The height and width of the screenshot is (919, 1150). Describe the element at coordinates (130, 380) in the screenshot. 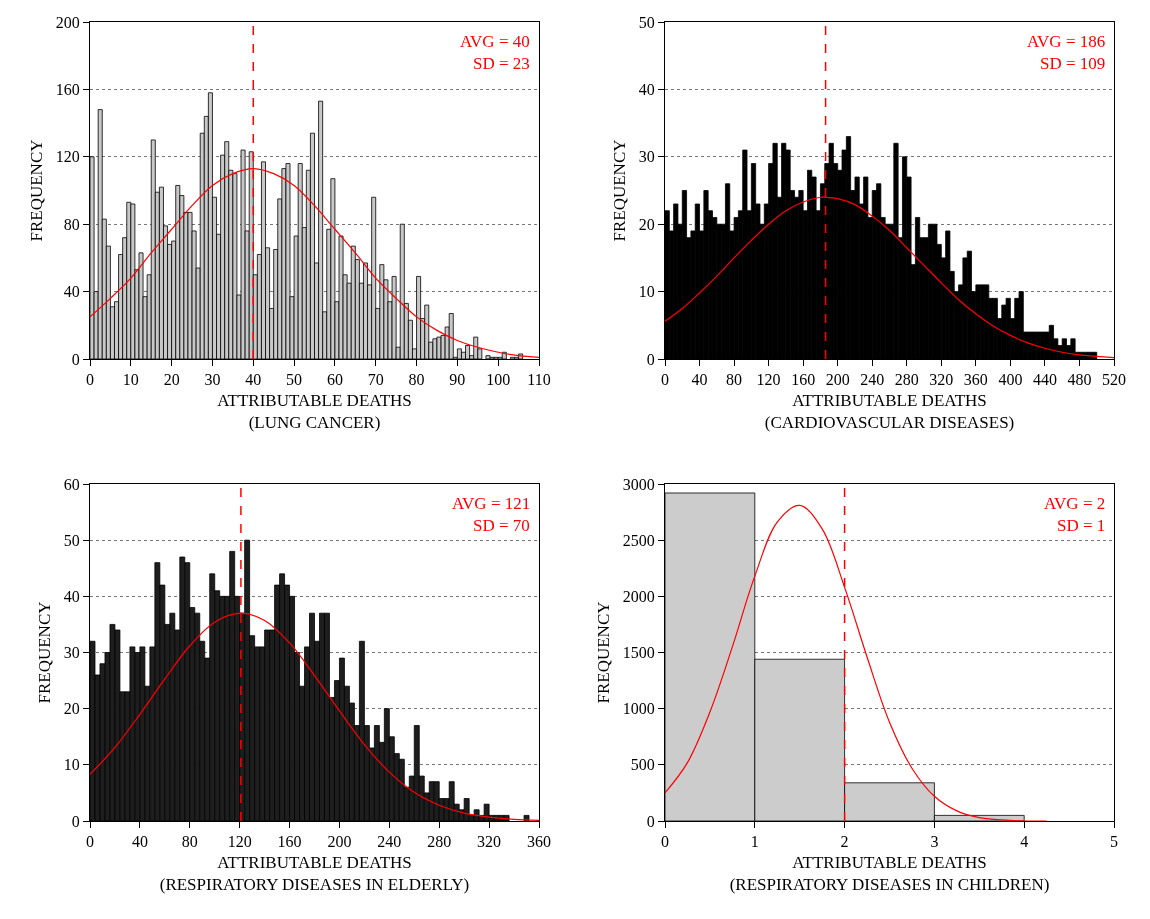

I see `x-tick-label: 10` at that location.